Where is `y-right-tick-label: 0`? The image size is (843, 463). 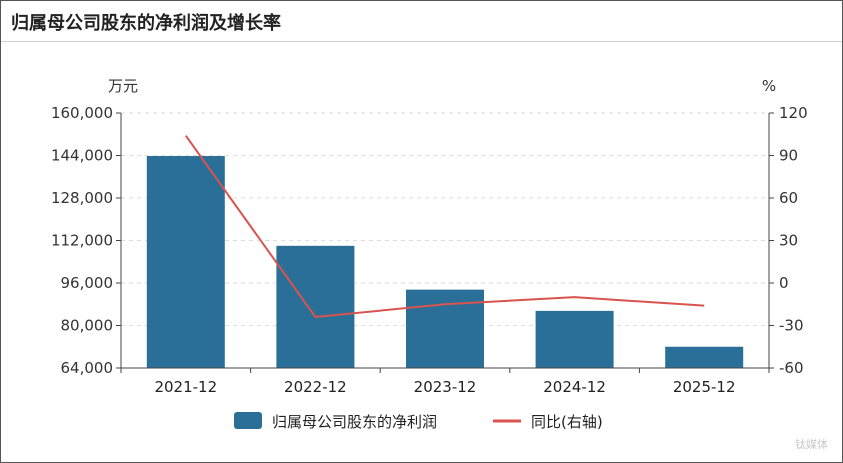
y-right-tick-label: 0 is located at coordinates (784, 283).